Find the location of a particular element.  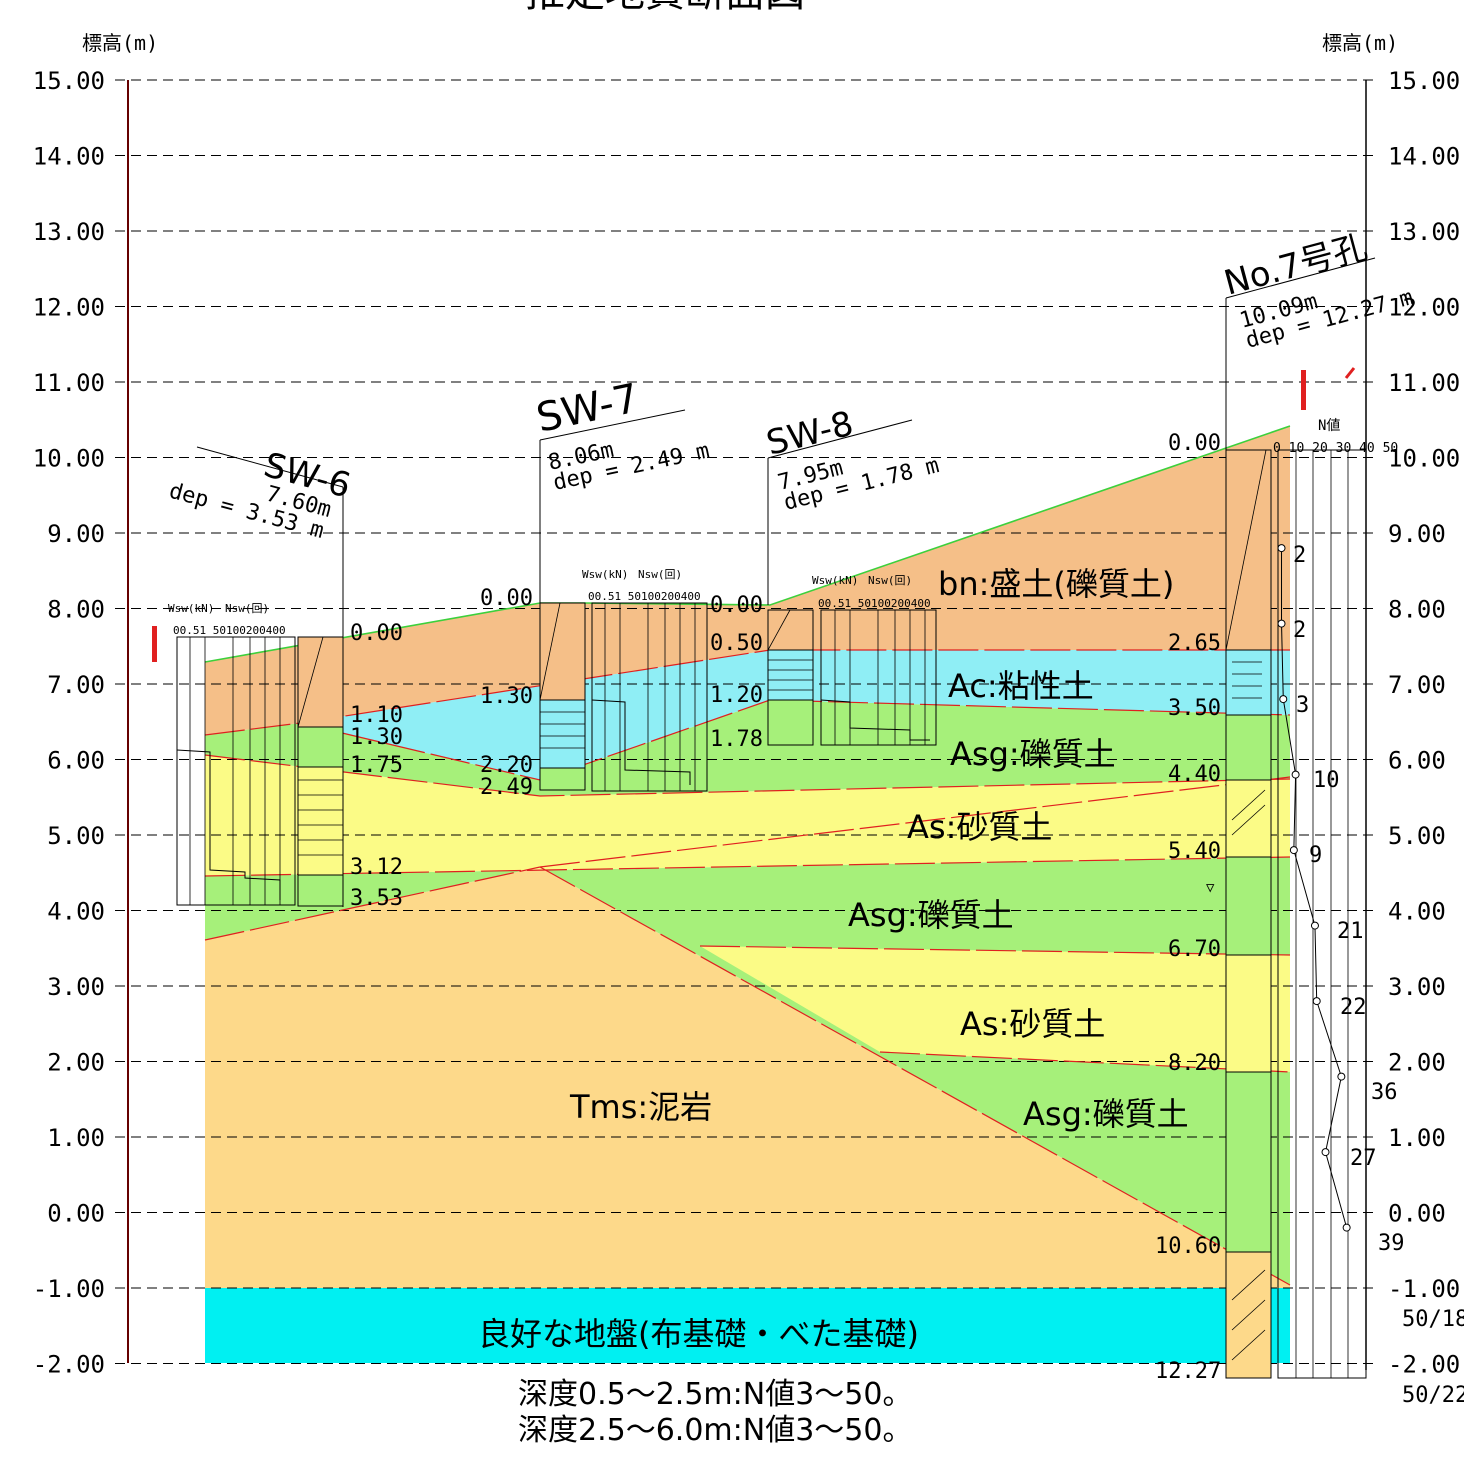

elevation-tick-label-left: 10.00 is located at coordinates (69, 459).